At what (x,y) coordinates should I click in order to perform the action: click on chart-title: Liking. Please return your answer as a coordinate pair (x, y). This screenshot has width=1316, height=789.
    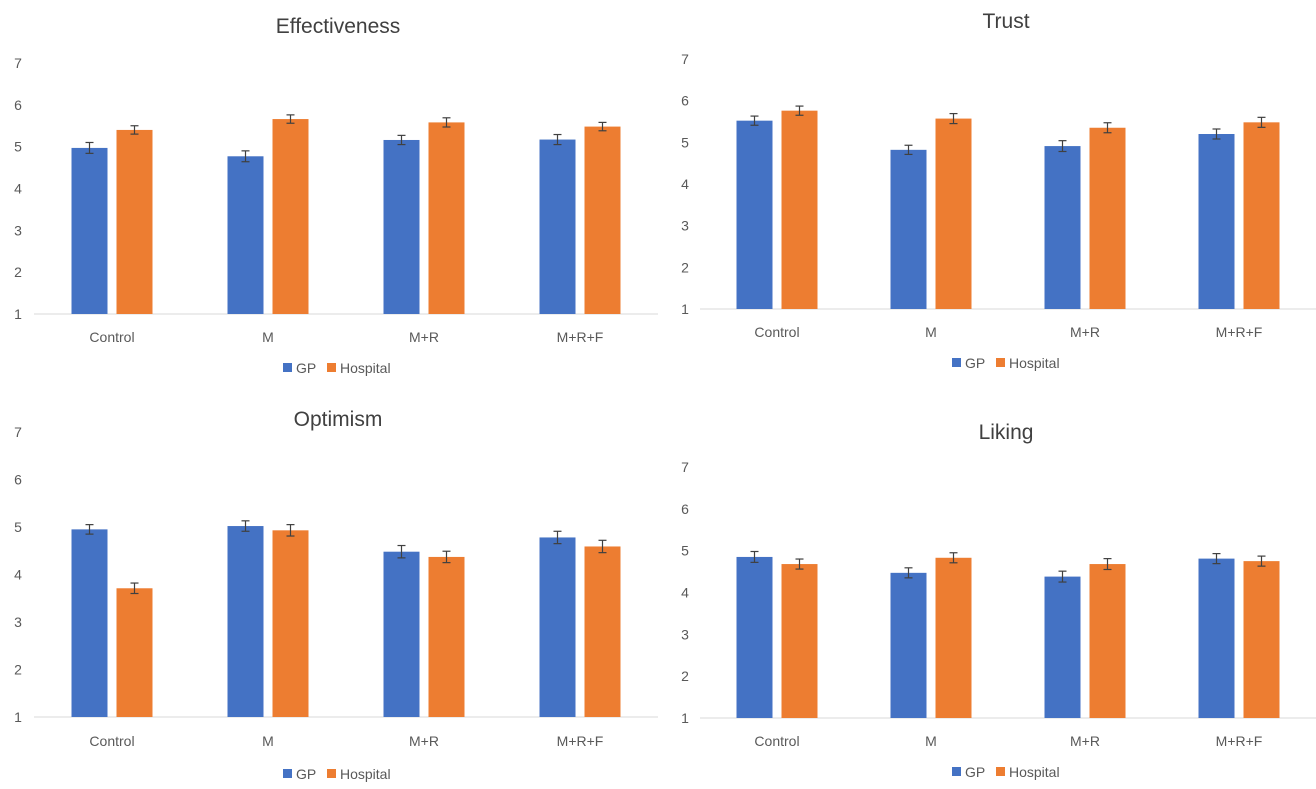
    Looking at the image, I should click on (1006, 432).